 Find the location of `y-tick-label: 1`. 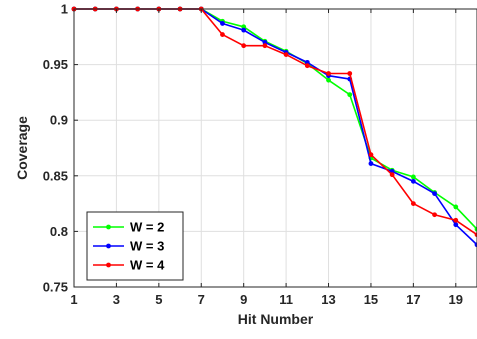

y-tick-label: 1 is located at coordinates (64, 9).